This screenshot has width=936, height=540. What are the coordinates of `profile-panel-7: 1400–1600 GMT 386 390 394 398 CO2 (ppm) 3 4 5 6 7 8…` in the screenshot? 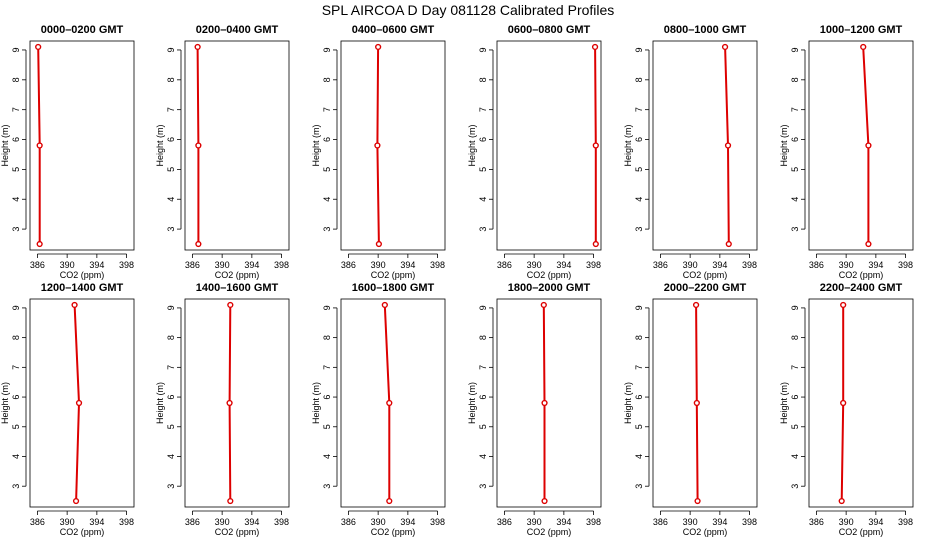 It's located at (222, 409).